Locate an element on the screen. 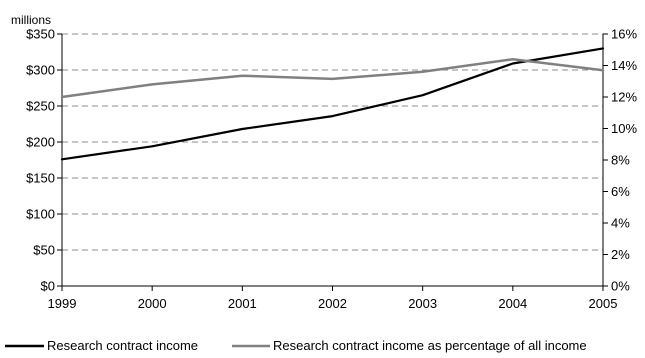 The width and height of the screenshot is (645, 358). right-tick-label: 4% is located at coordinates (620, 223).